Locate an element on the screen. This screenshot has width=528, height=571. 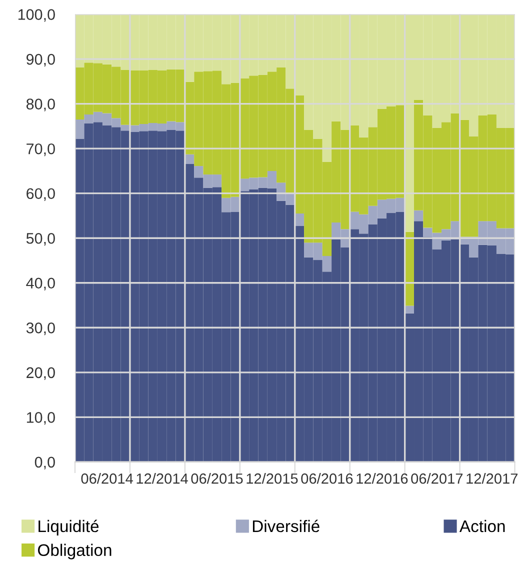
y-tick-label: 0,0 is located at coordinates (44, 463).